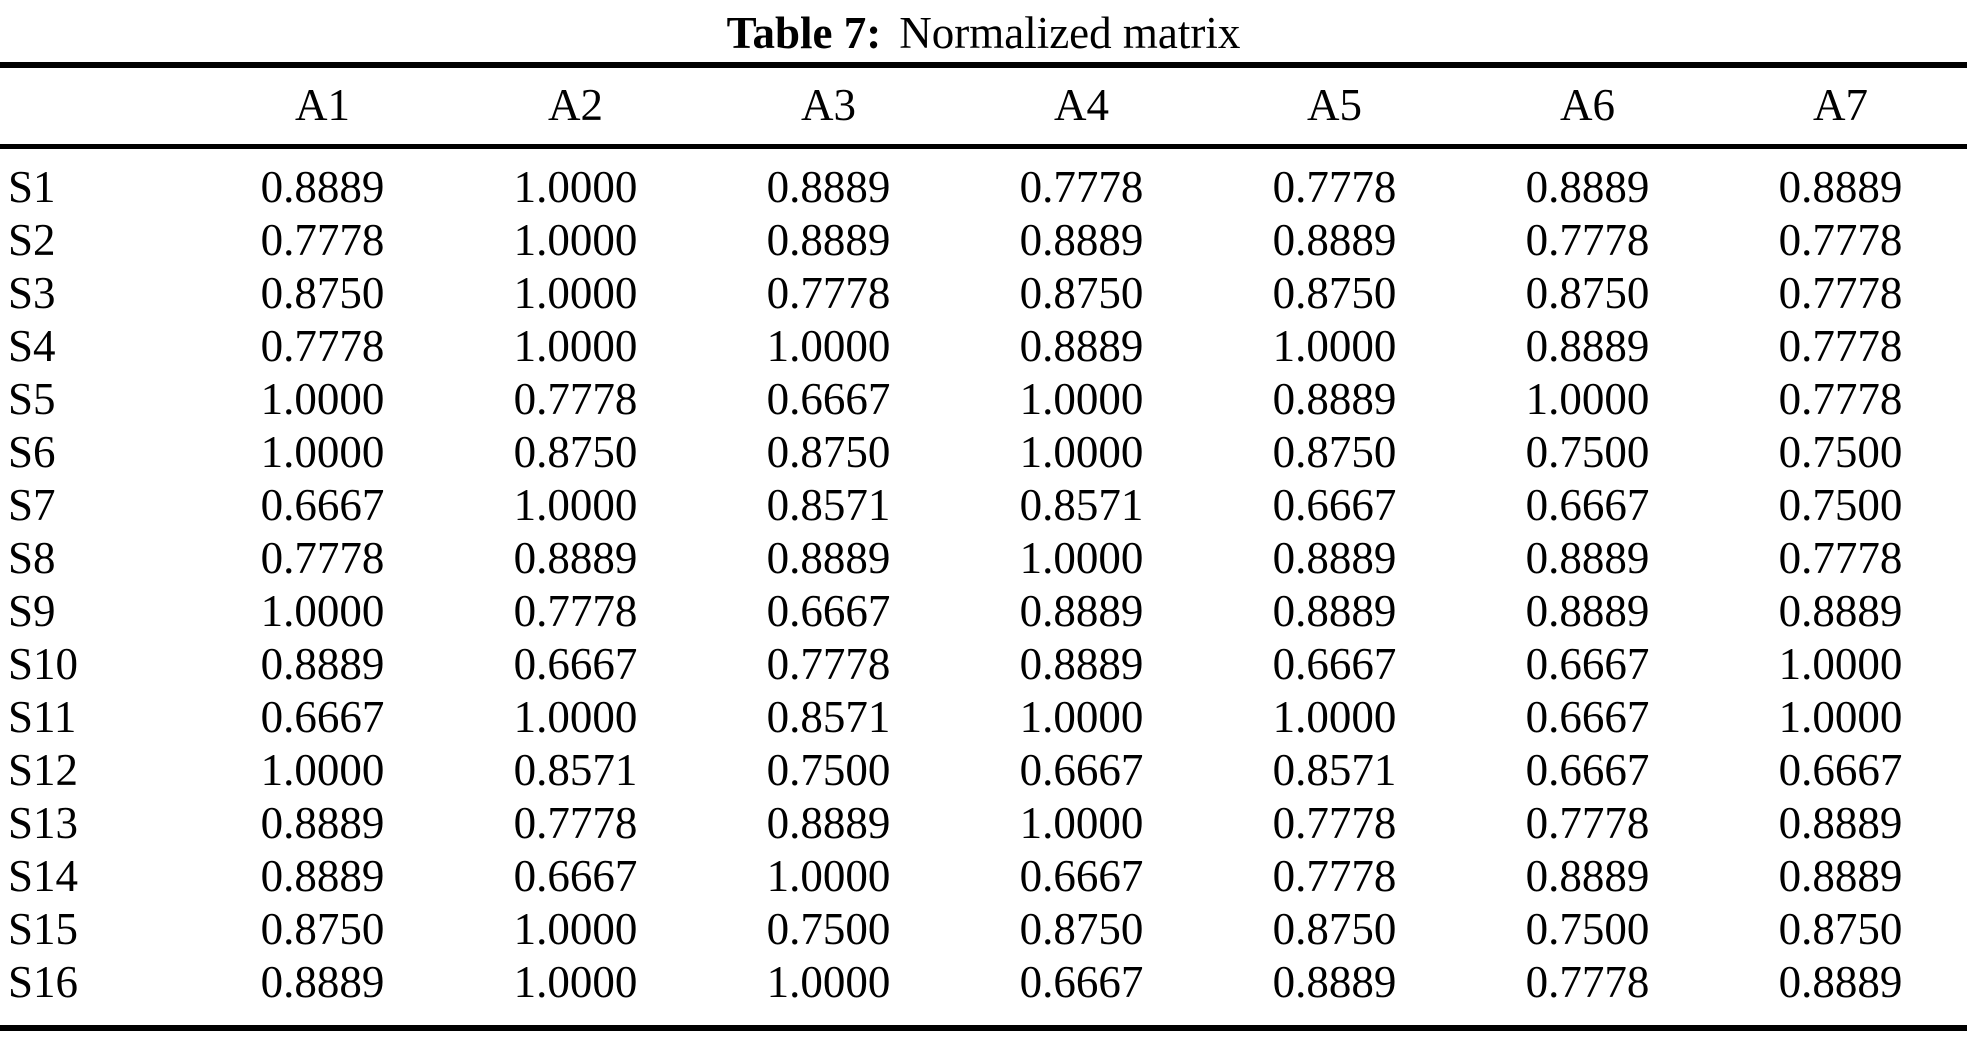  Describe the element at coordinates (32, 399) in the screenshot. I see `row-label: S5` at that location.